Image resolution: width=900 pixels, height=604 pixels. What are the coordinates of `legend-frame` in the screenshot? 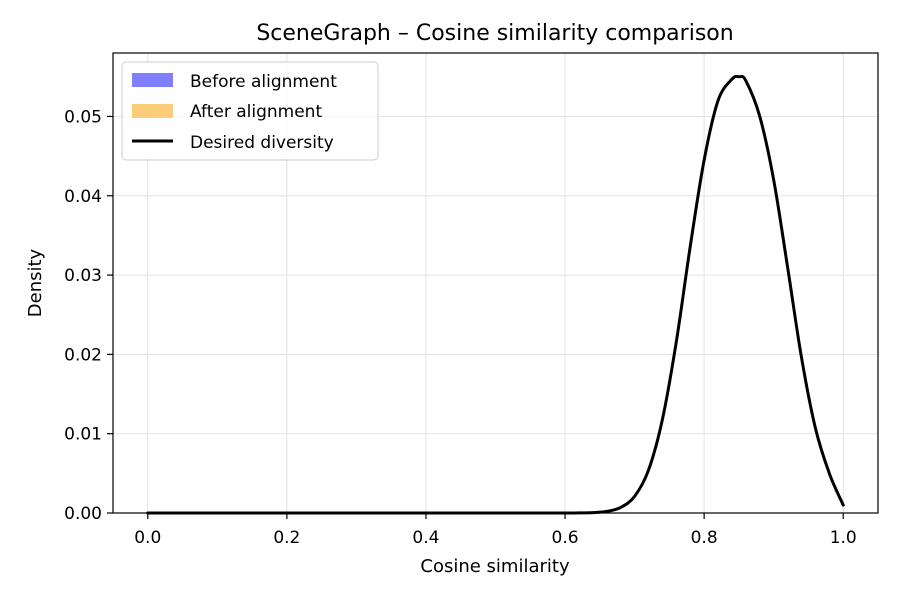 It's located at (250, 111).